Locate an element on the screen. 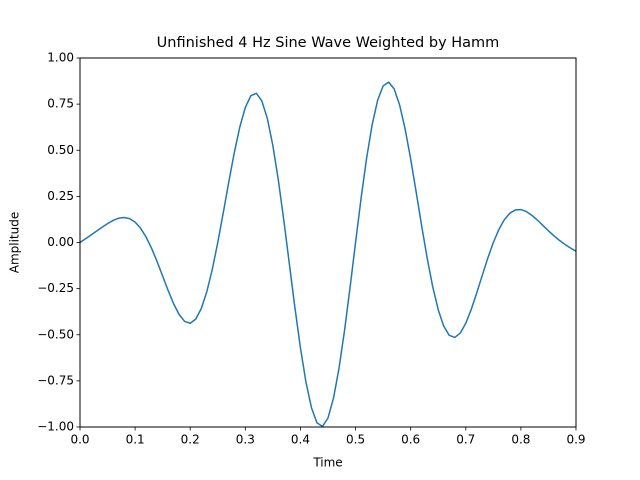  x-tick-label: 0.0 is located at coordinates (79, 440).